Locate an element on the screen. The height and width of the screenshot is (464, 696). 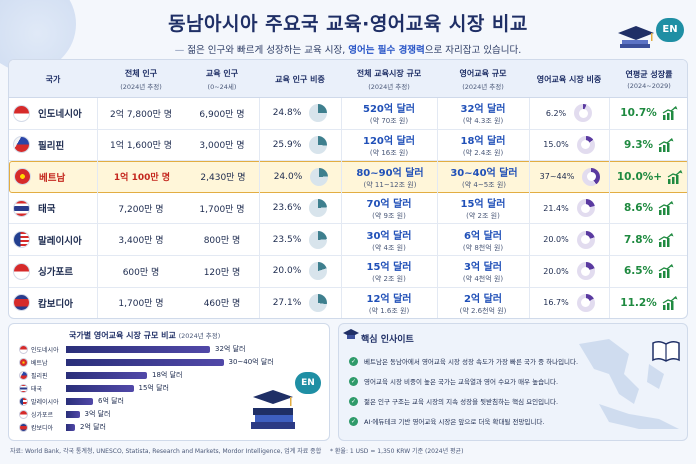
eng-market-value: 15억 달러 is located at coordinates (483, 205).